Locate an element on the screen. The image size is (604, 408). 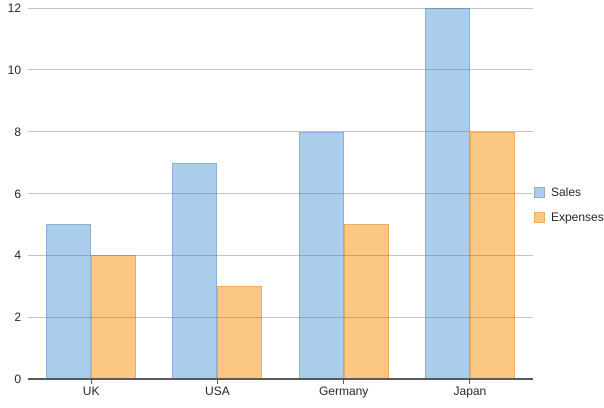
expenses-bar-germany is located at coordinates (366, 301).